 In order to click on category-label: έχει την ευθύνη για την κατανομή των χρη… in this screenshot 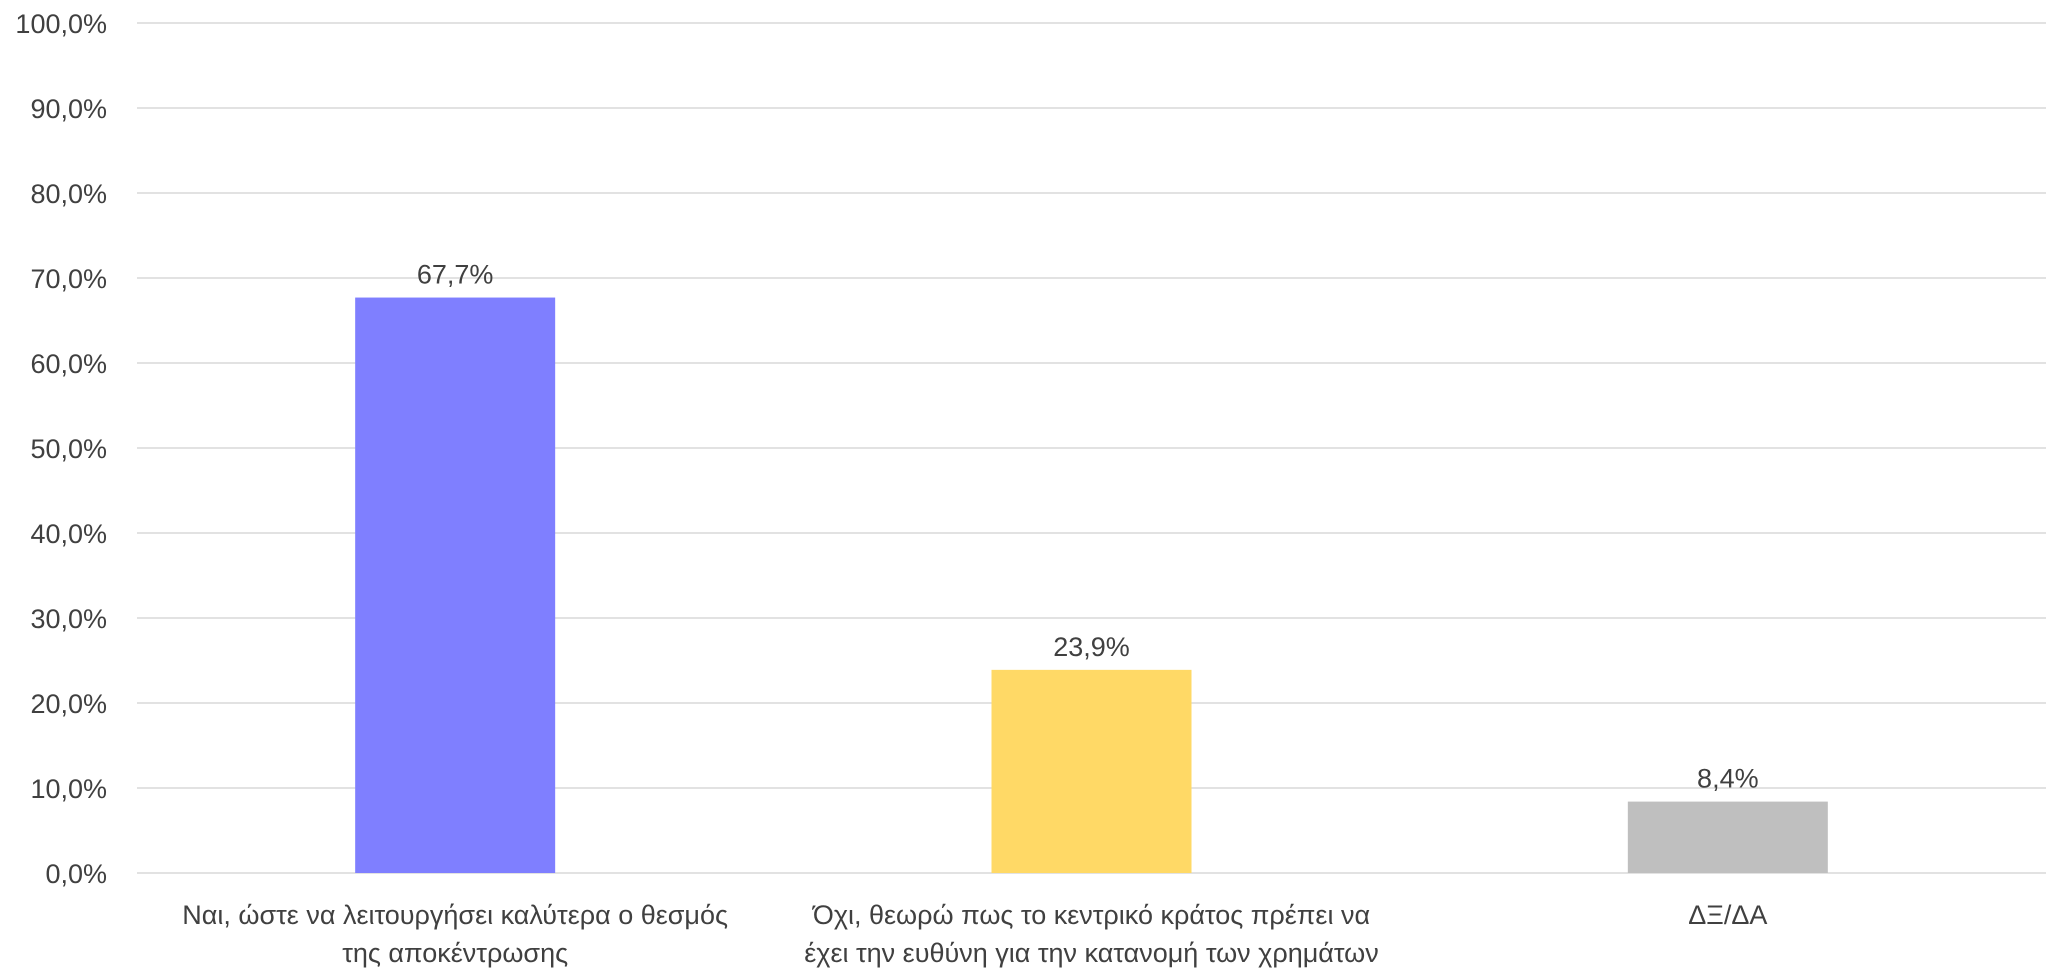, I will do `click(1091, 953)`.